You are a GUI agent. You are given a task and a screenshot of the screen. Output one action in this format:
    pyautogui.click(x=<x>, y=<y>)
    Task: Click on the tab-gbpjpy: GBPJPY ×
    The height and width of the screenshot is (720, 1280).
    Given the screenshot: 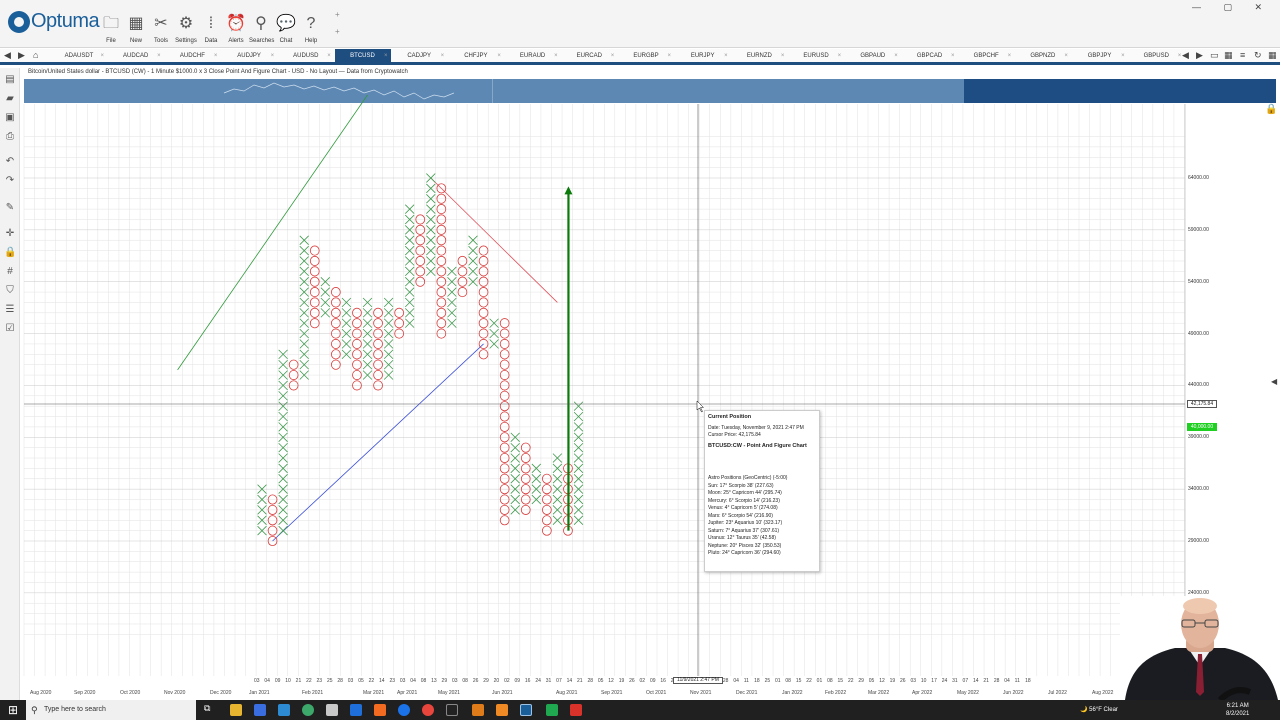 What is the action you would take?
    pyautogui.click(x=1100, y=56)
    